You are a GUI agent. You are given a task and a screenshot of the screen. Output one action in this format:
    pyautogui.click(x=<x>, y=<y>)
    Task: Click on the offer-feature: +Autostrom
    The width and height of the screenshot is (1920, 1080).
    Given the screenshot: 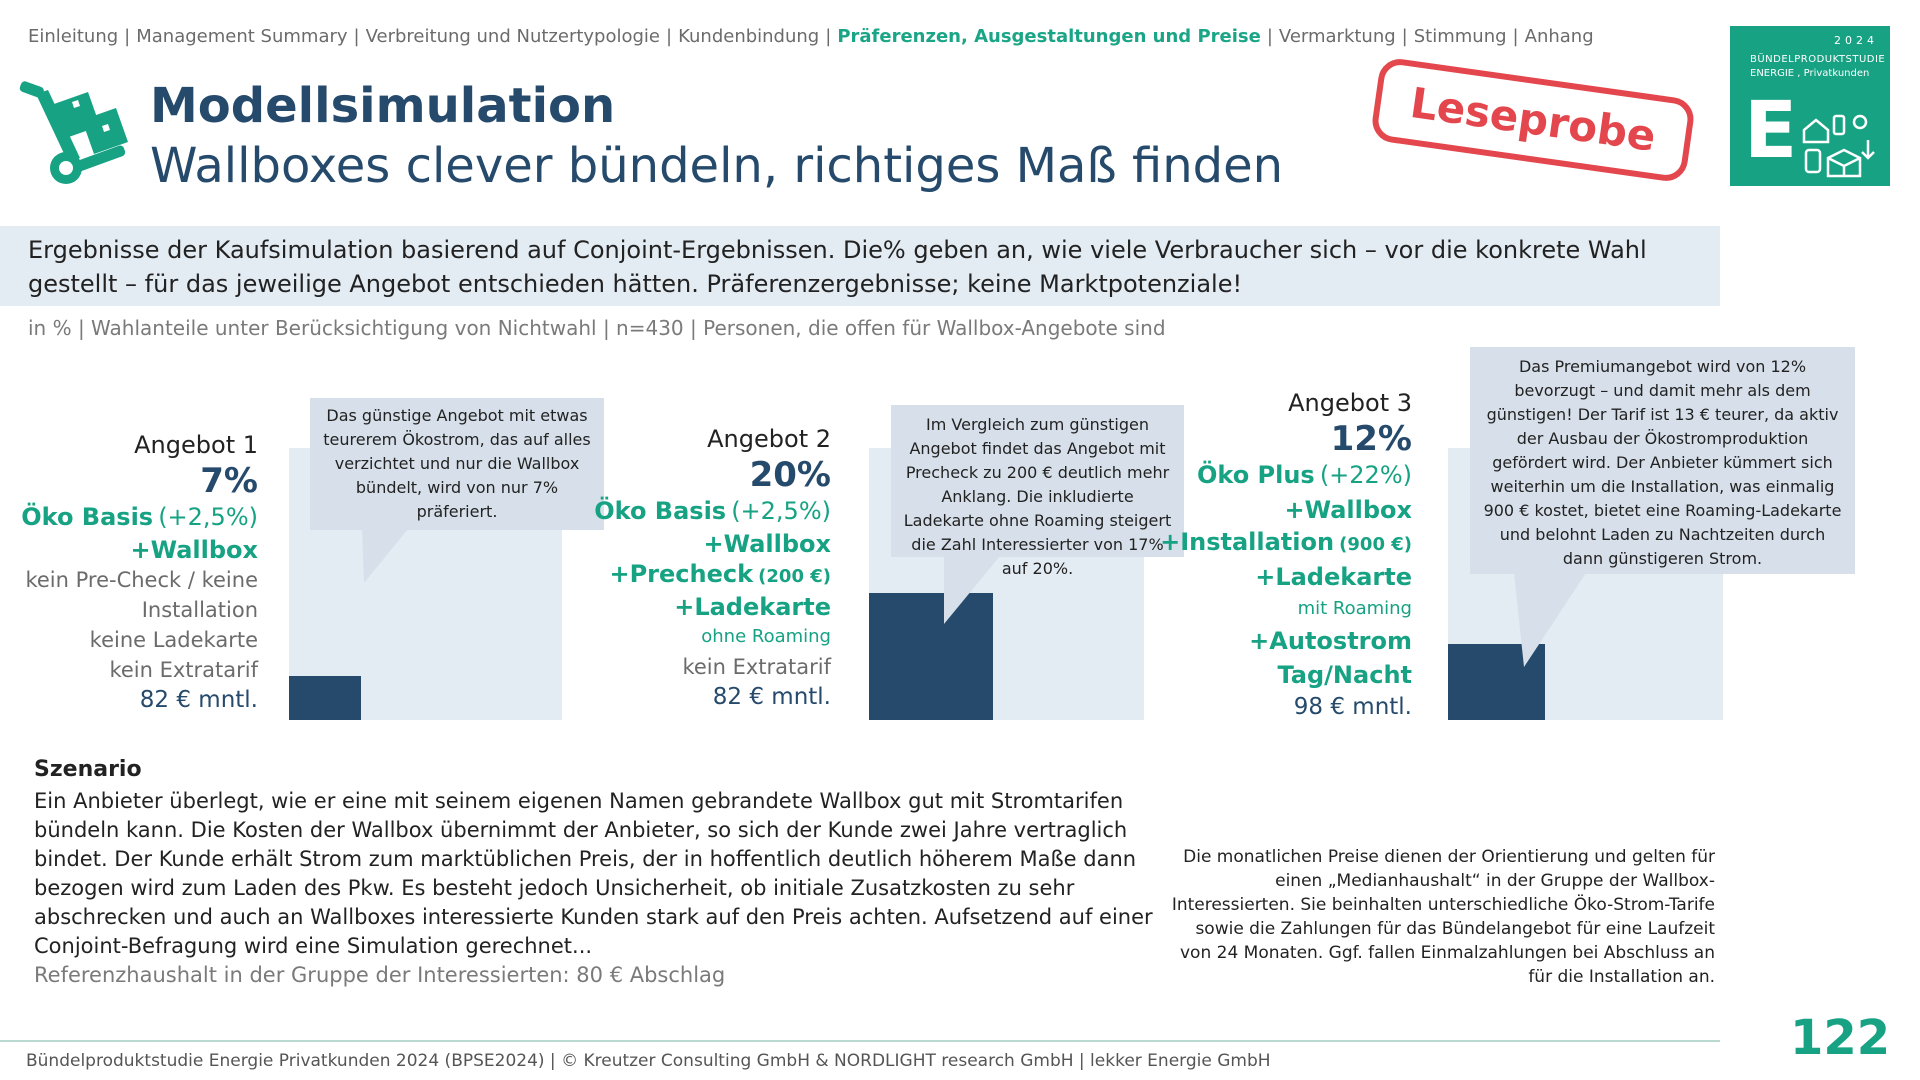 What is the action you would take?
    pyautogui.click(x=1330, y=641)
    